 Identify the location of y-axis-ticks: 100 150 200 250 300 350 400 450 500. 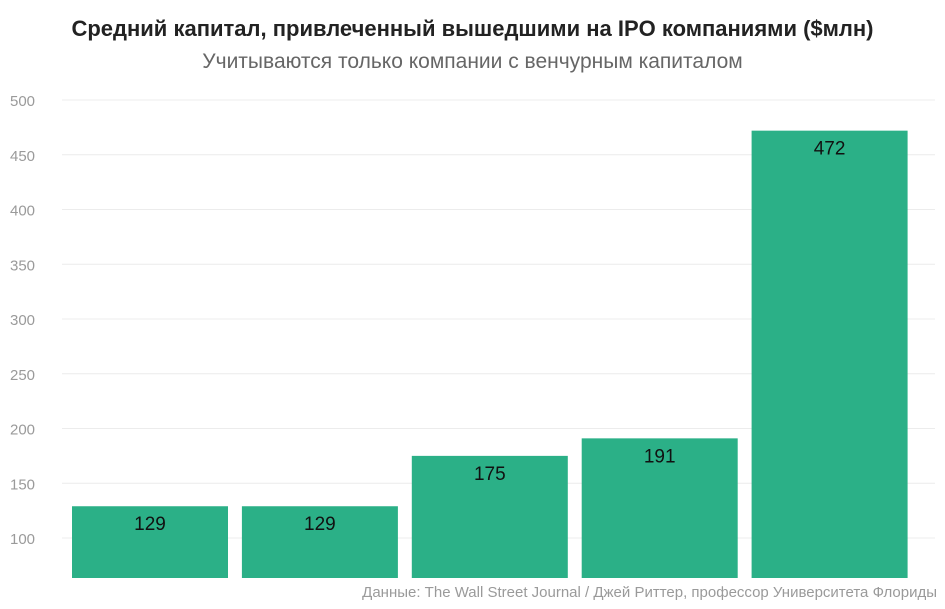
(22, 320).